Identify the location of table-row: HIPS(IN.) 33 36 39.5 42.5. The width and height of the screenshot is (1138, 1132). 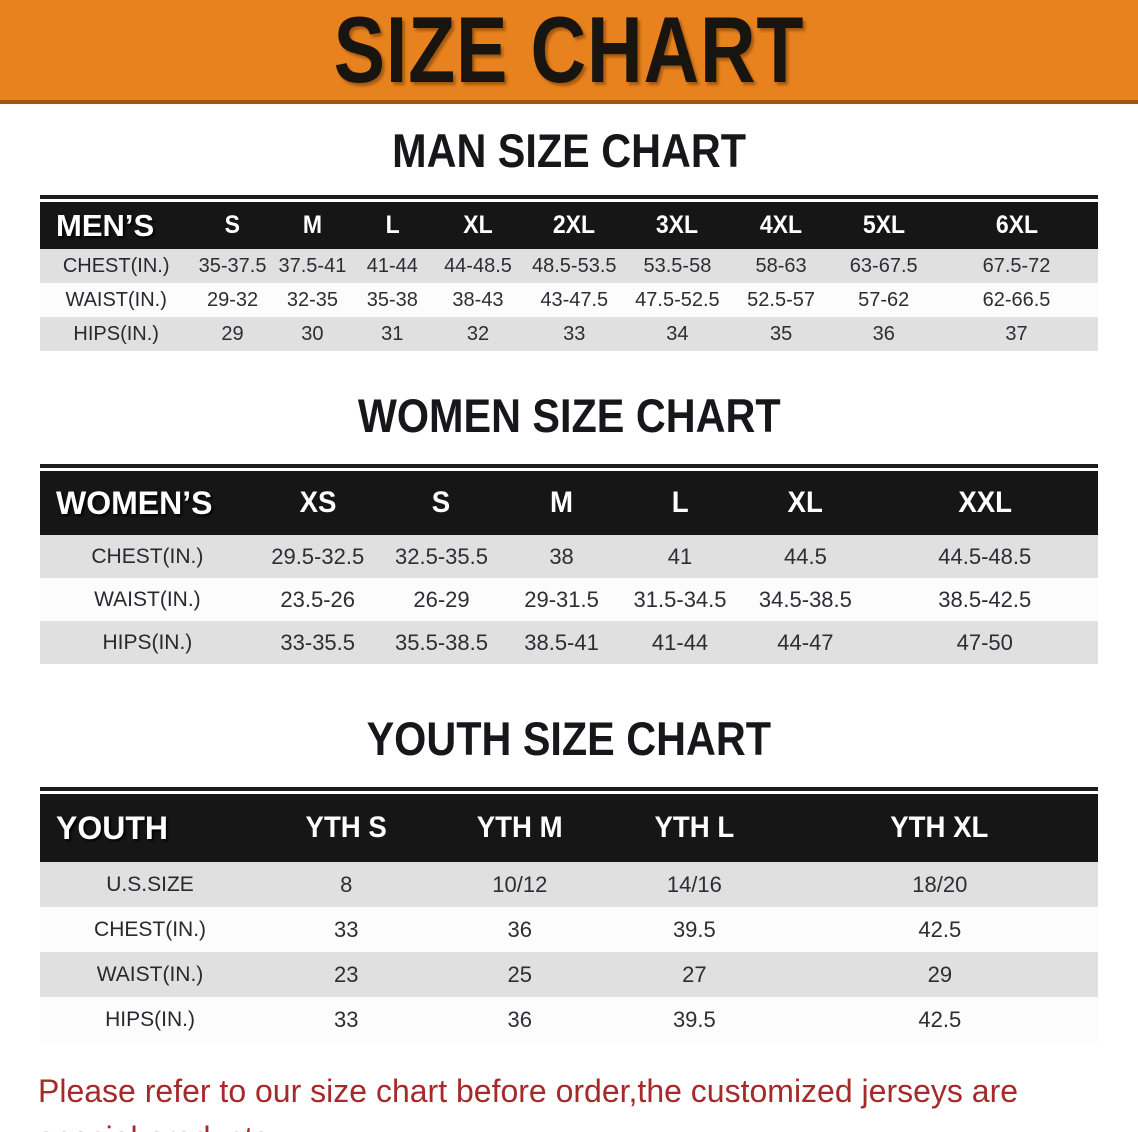
(569, 1019).